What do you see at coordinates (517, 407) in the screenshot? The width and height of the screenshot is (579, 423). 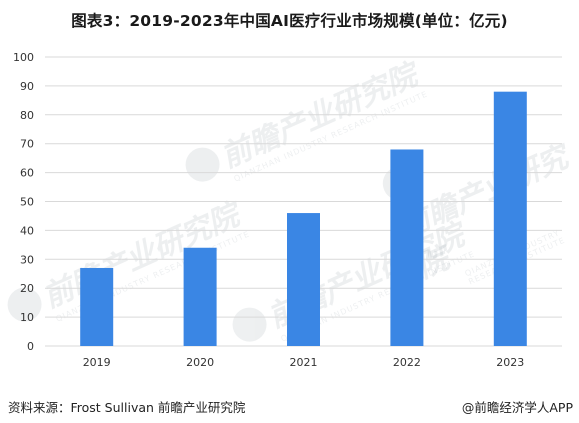 I see `credit-note: @前瞻经济学人APP` at bounding box center [517, 407].